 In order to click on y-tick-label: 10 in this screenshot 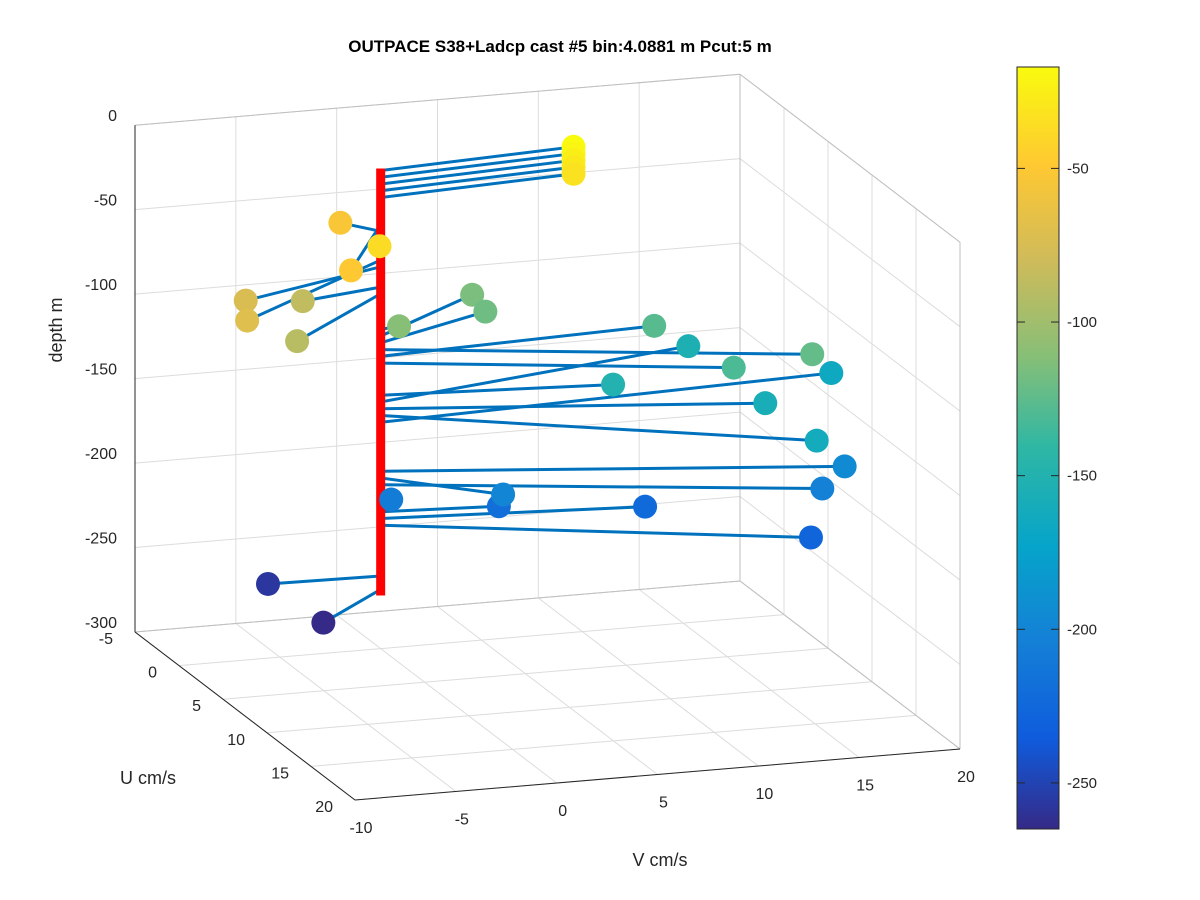, I will do `click(236, 740)`.